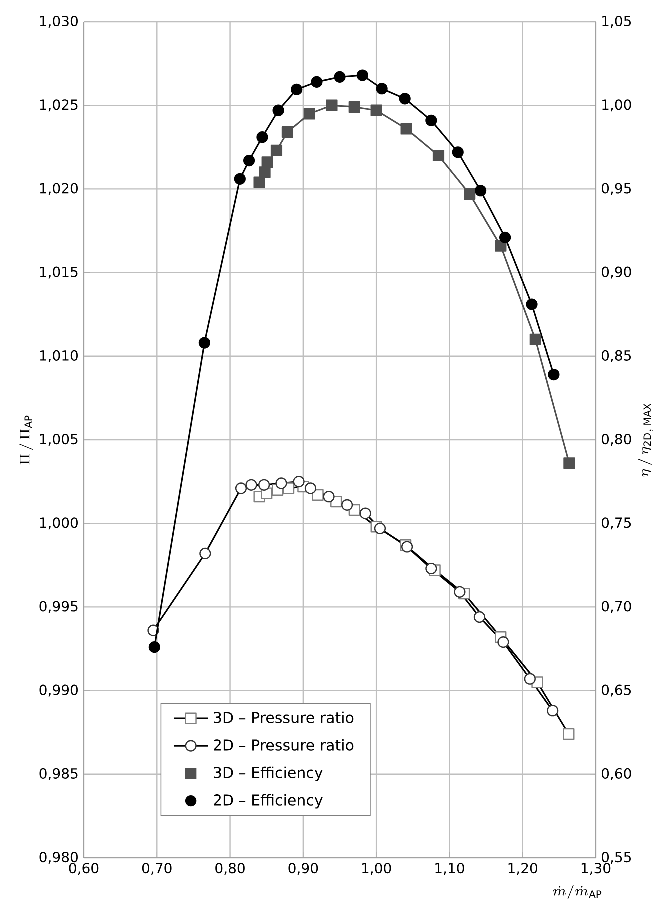  Describe the element at coordinates (268, 801) in the screenshot. I see `legend-label: 2D – Efficiency` at that location.